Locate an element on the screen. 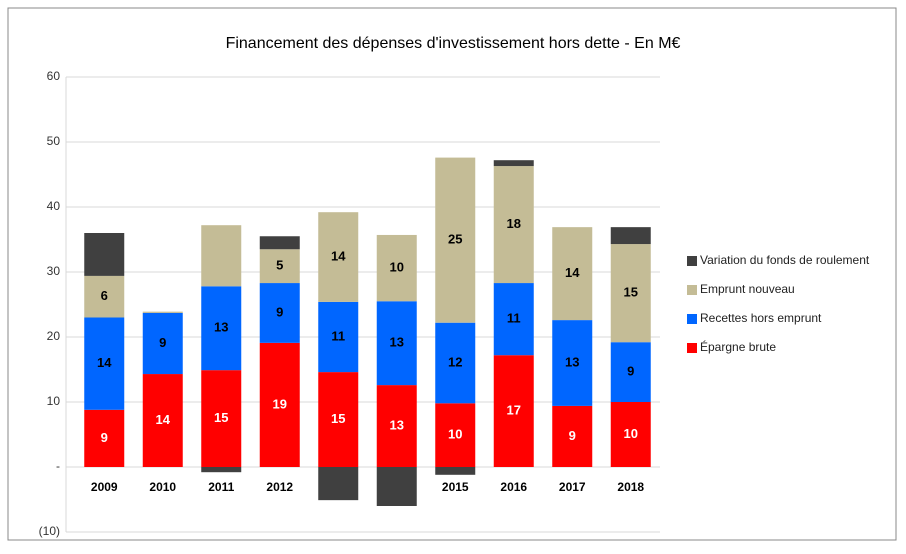 The height and width of the screenshot is (554, 906). x-tick-label: 2010 is located at coordinates (162, 487).